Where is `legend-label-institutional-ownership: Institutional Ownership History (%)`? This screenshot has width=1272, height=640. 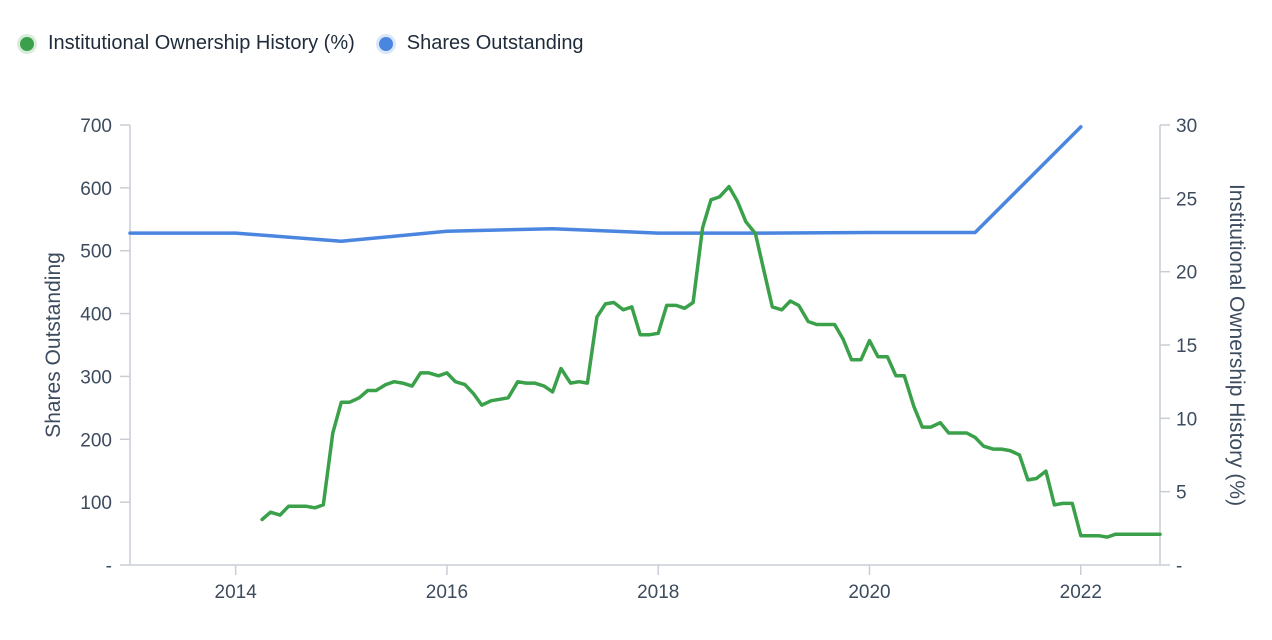
legend-label-institutional-ownership: Institutional Ownership History (%) is located at coordinates (201, 43).